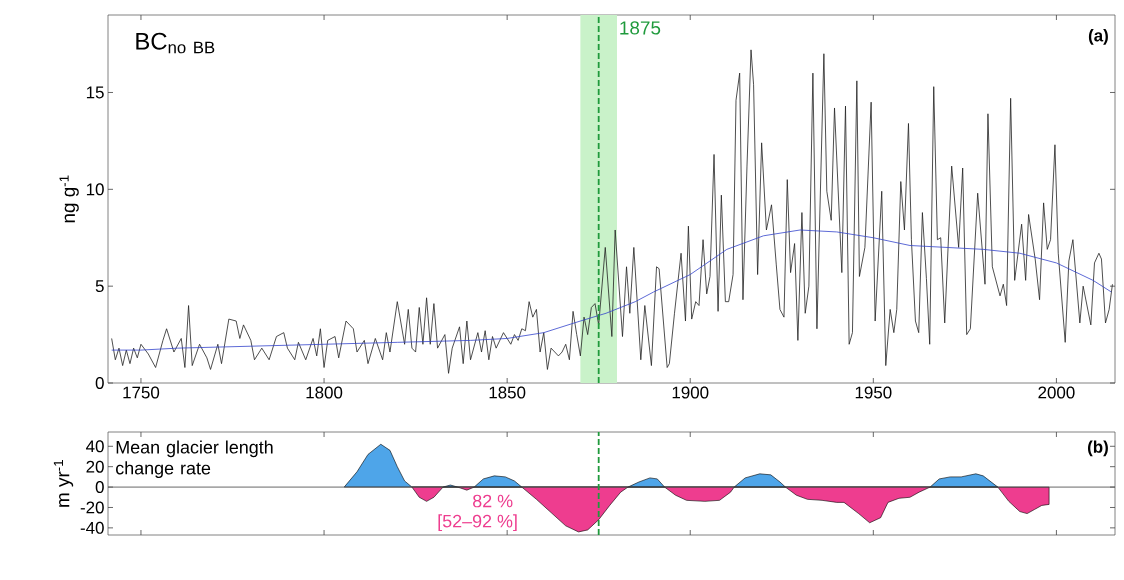 Image resolution: width=1124 pixels, height=580 pixels. Describe the element at coordinates (194, 459) in the screenshot. I see `annotation: Mean glacier length change rate` at that location.